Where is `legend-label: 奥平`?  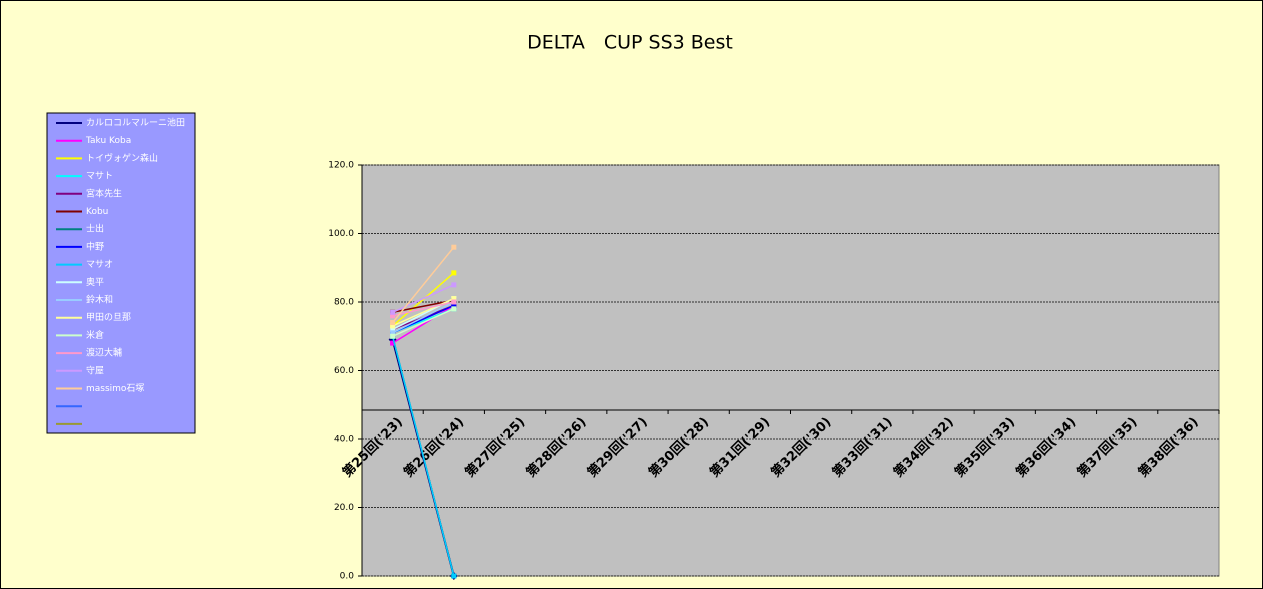 legend-label: 奥平 is located at coordinates (95, 282).